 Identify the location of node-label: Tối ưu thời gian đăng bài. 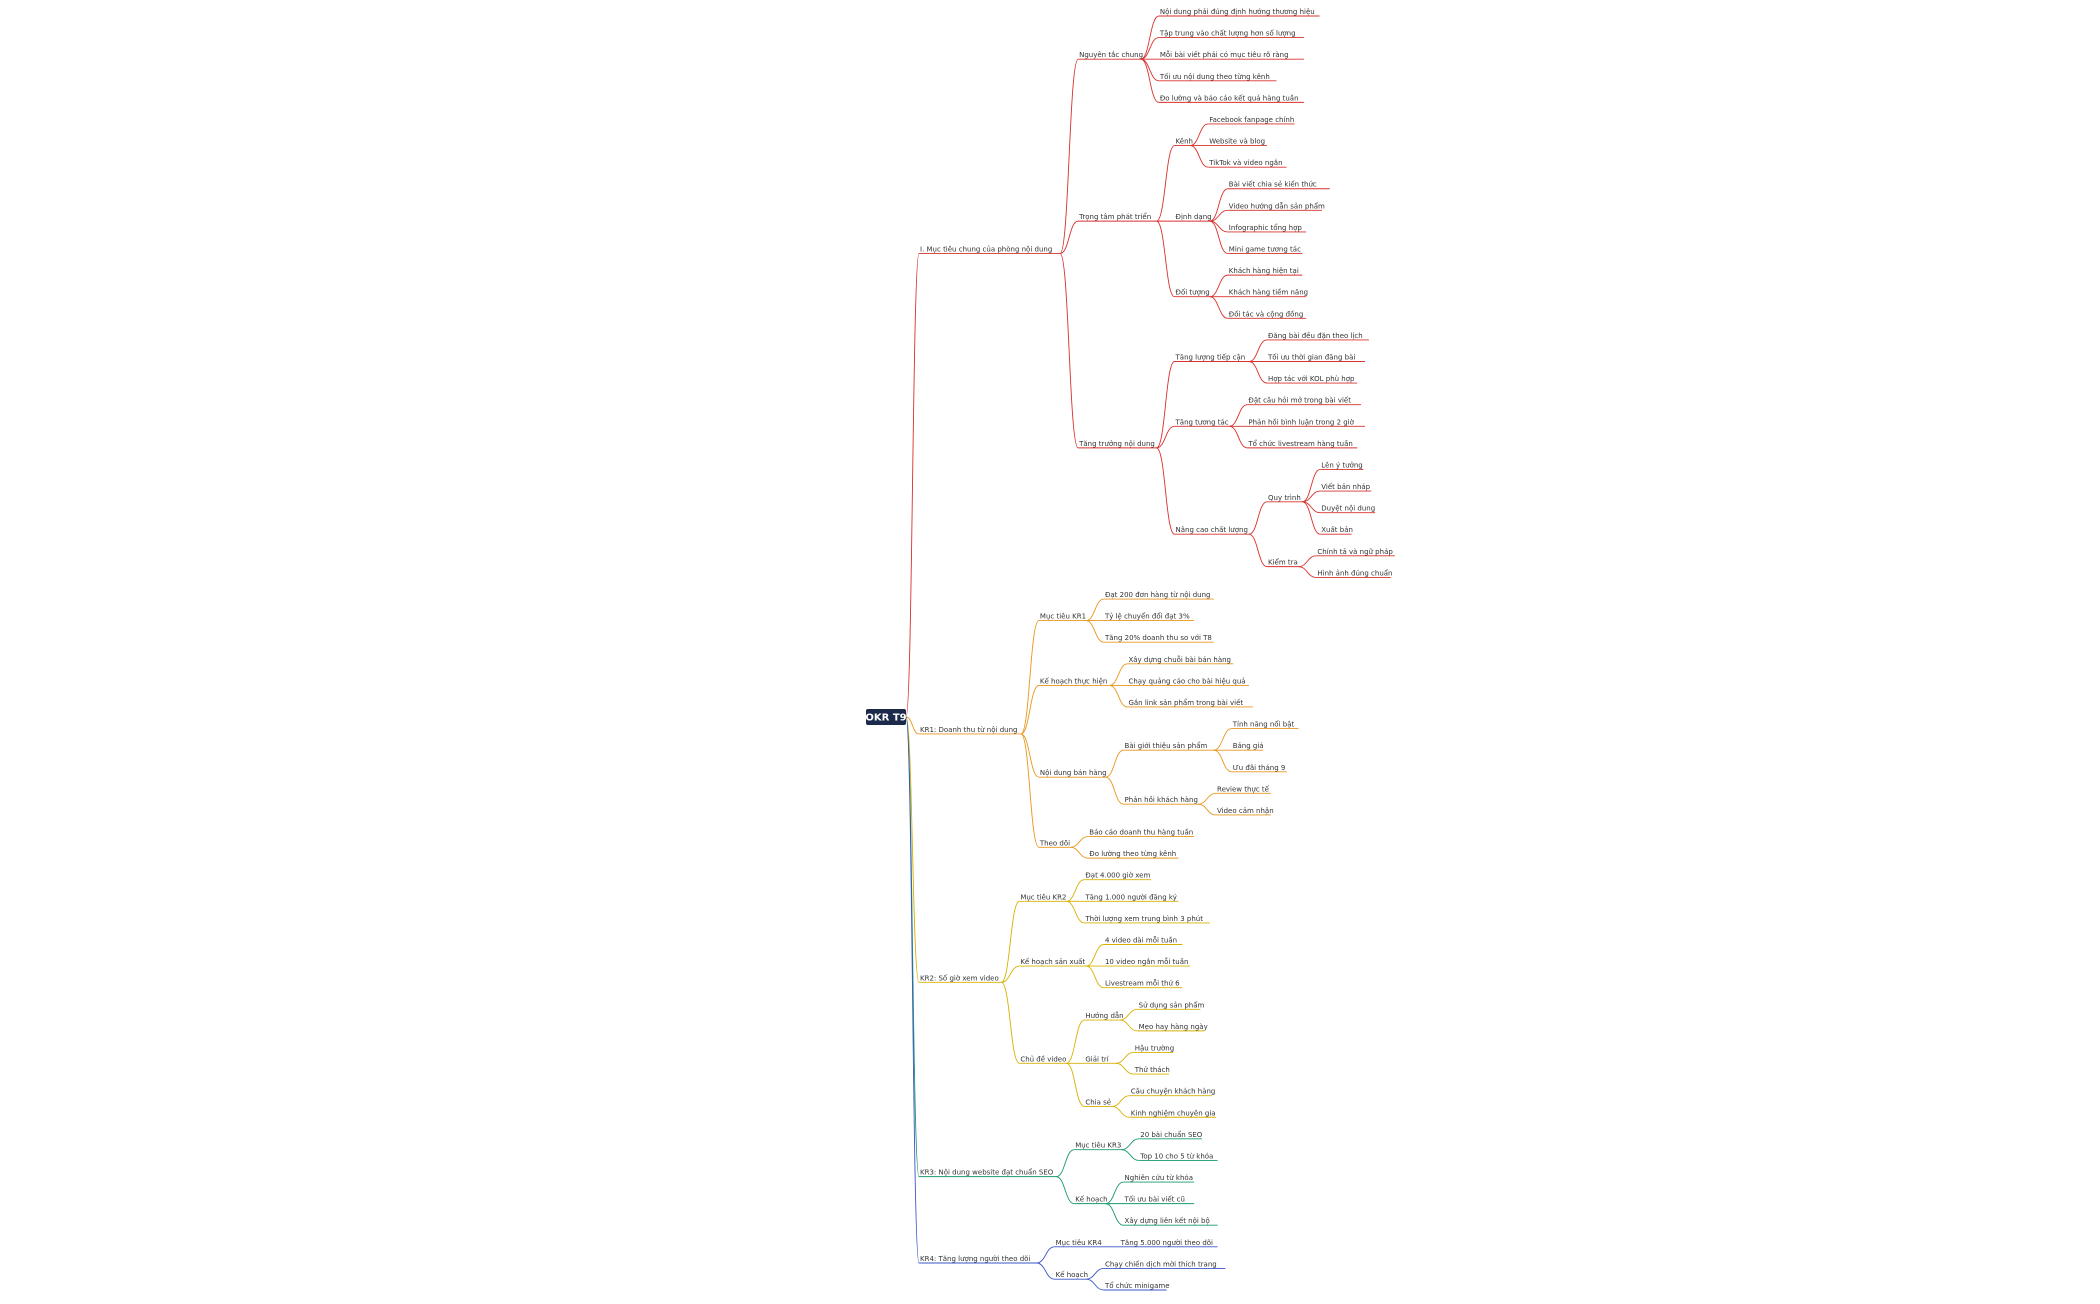
(1311, 357).